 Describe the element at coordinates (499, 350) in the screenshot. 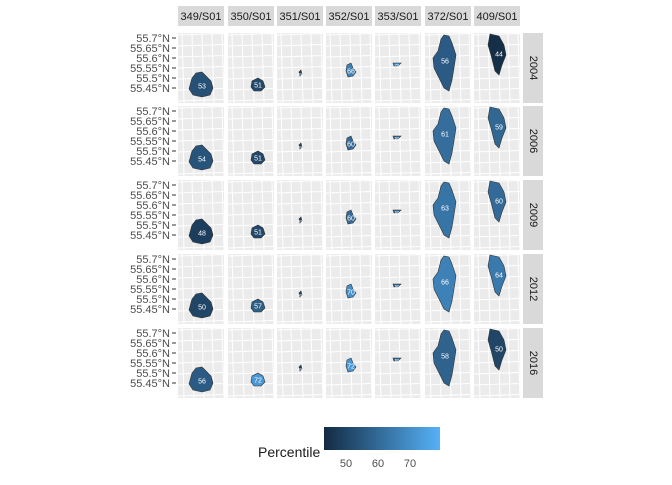

I see `region-value-label: 50` at that location.